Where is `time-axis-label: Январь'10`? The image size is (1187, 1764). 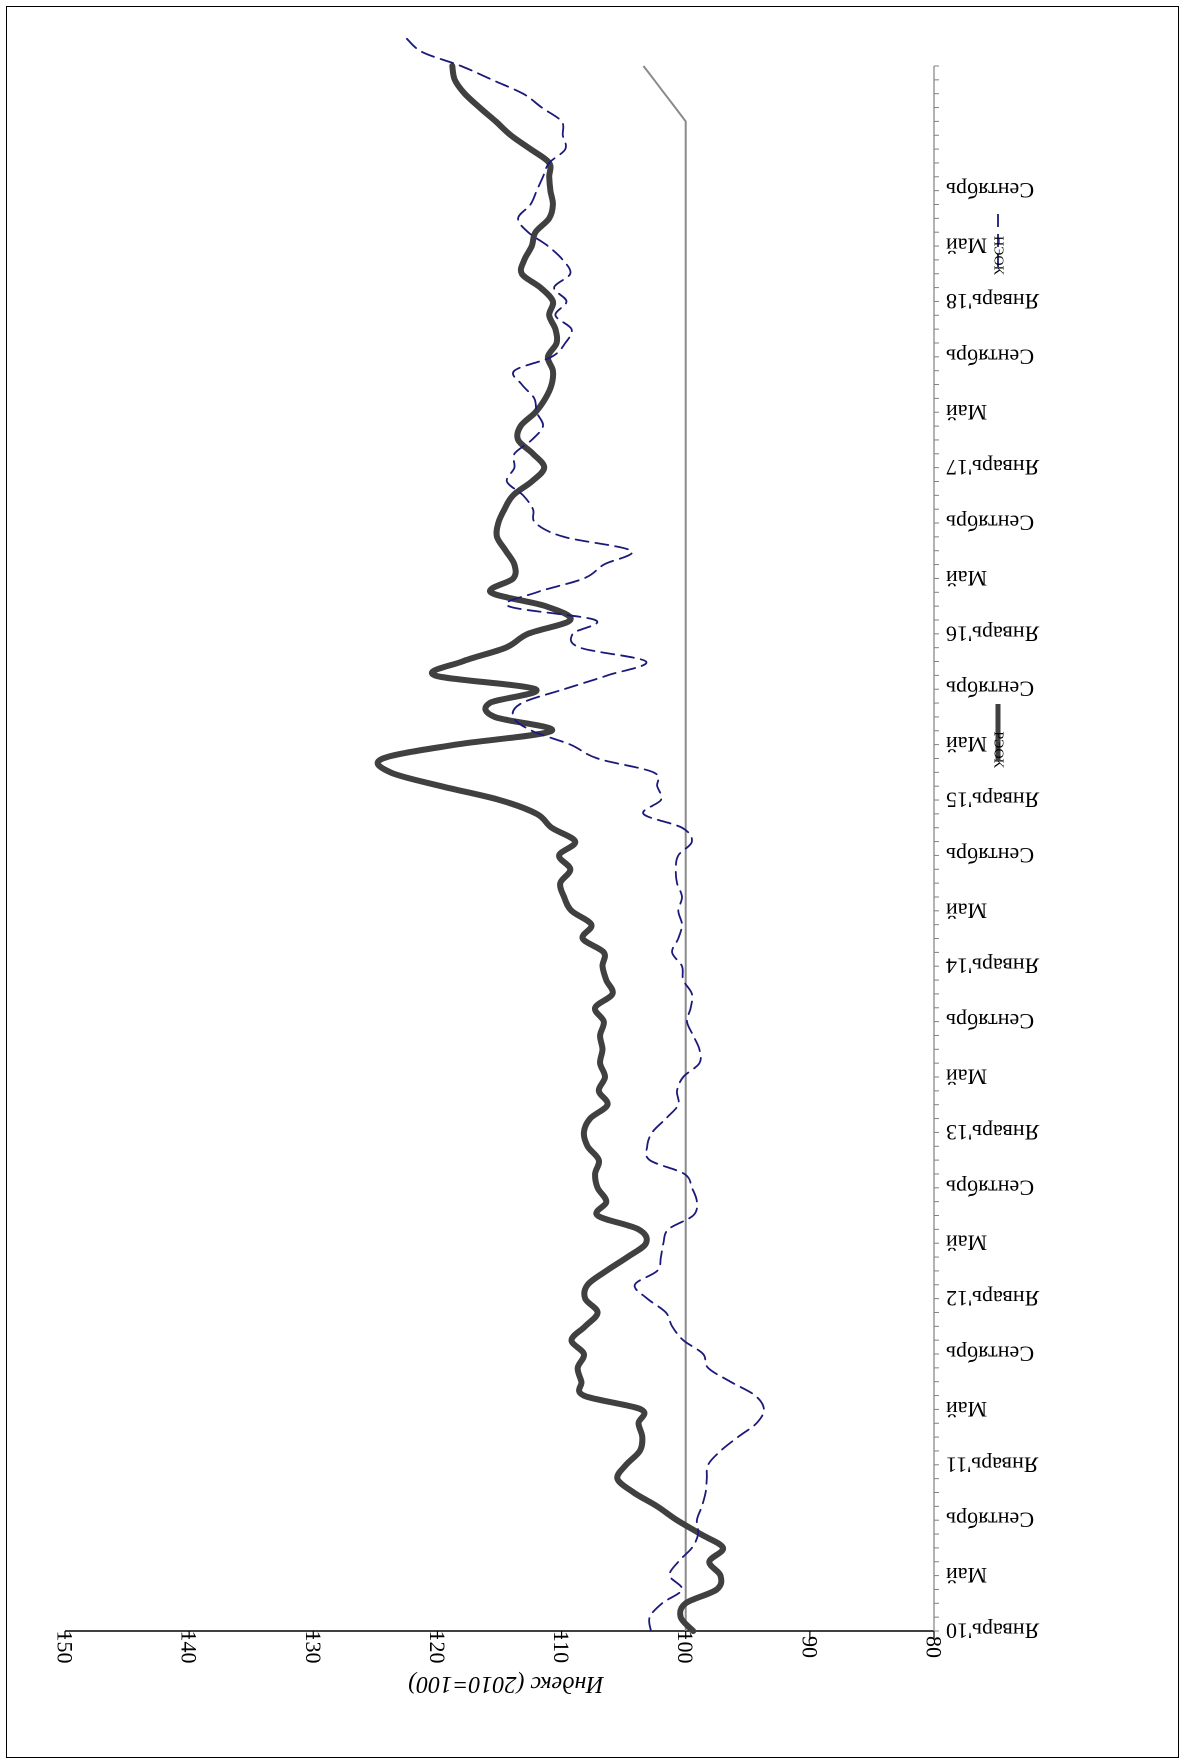 time-axis-label: Январь'10 is located at coordinates (992, 1631).